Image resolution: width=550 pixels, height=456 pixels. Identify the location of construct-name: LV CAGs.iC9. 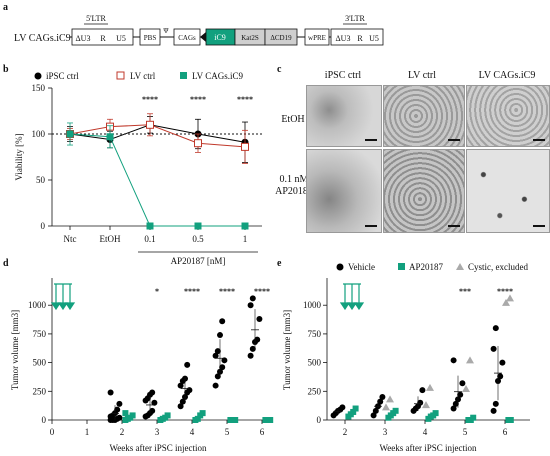
(42, 38).